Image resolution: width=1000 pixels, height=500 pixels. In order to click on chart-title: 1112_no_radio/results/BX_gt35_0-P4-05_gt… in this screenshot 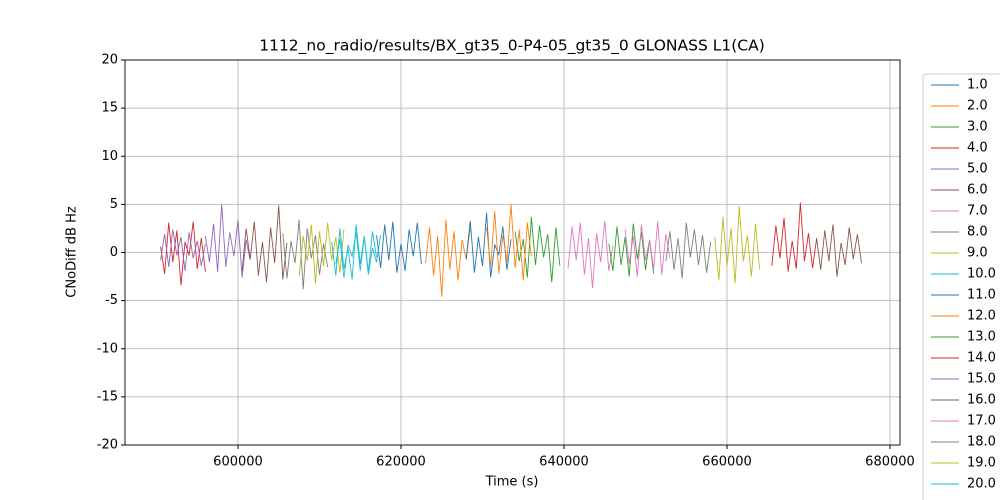, I will do `click(512, 46)`.